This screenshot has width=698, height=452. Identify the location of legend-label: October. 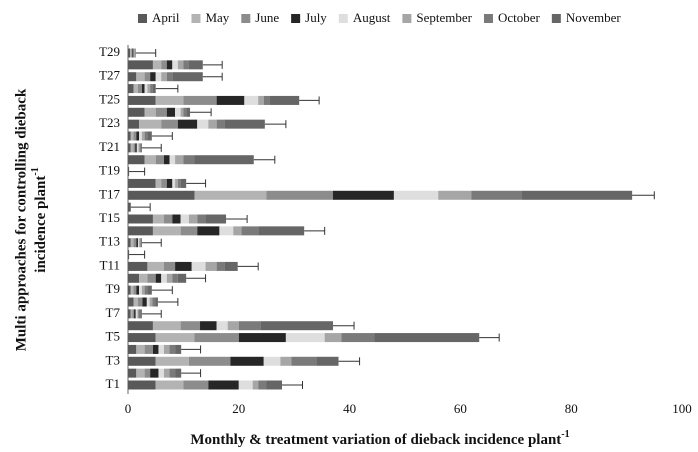
(519, 17).